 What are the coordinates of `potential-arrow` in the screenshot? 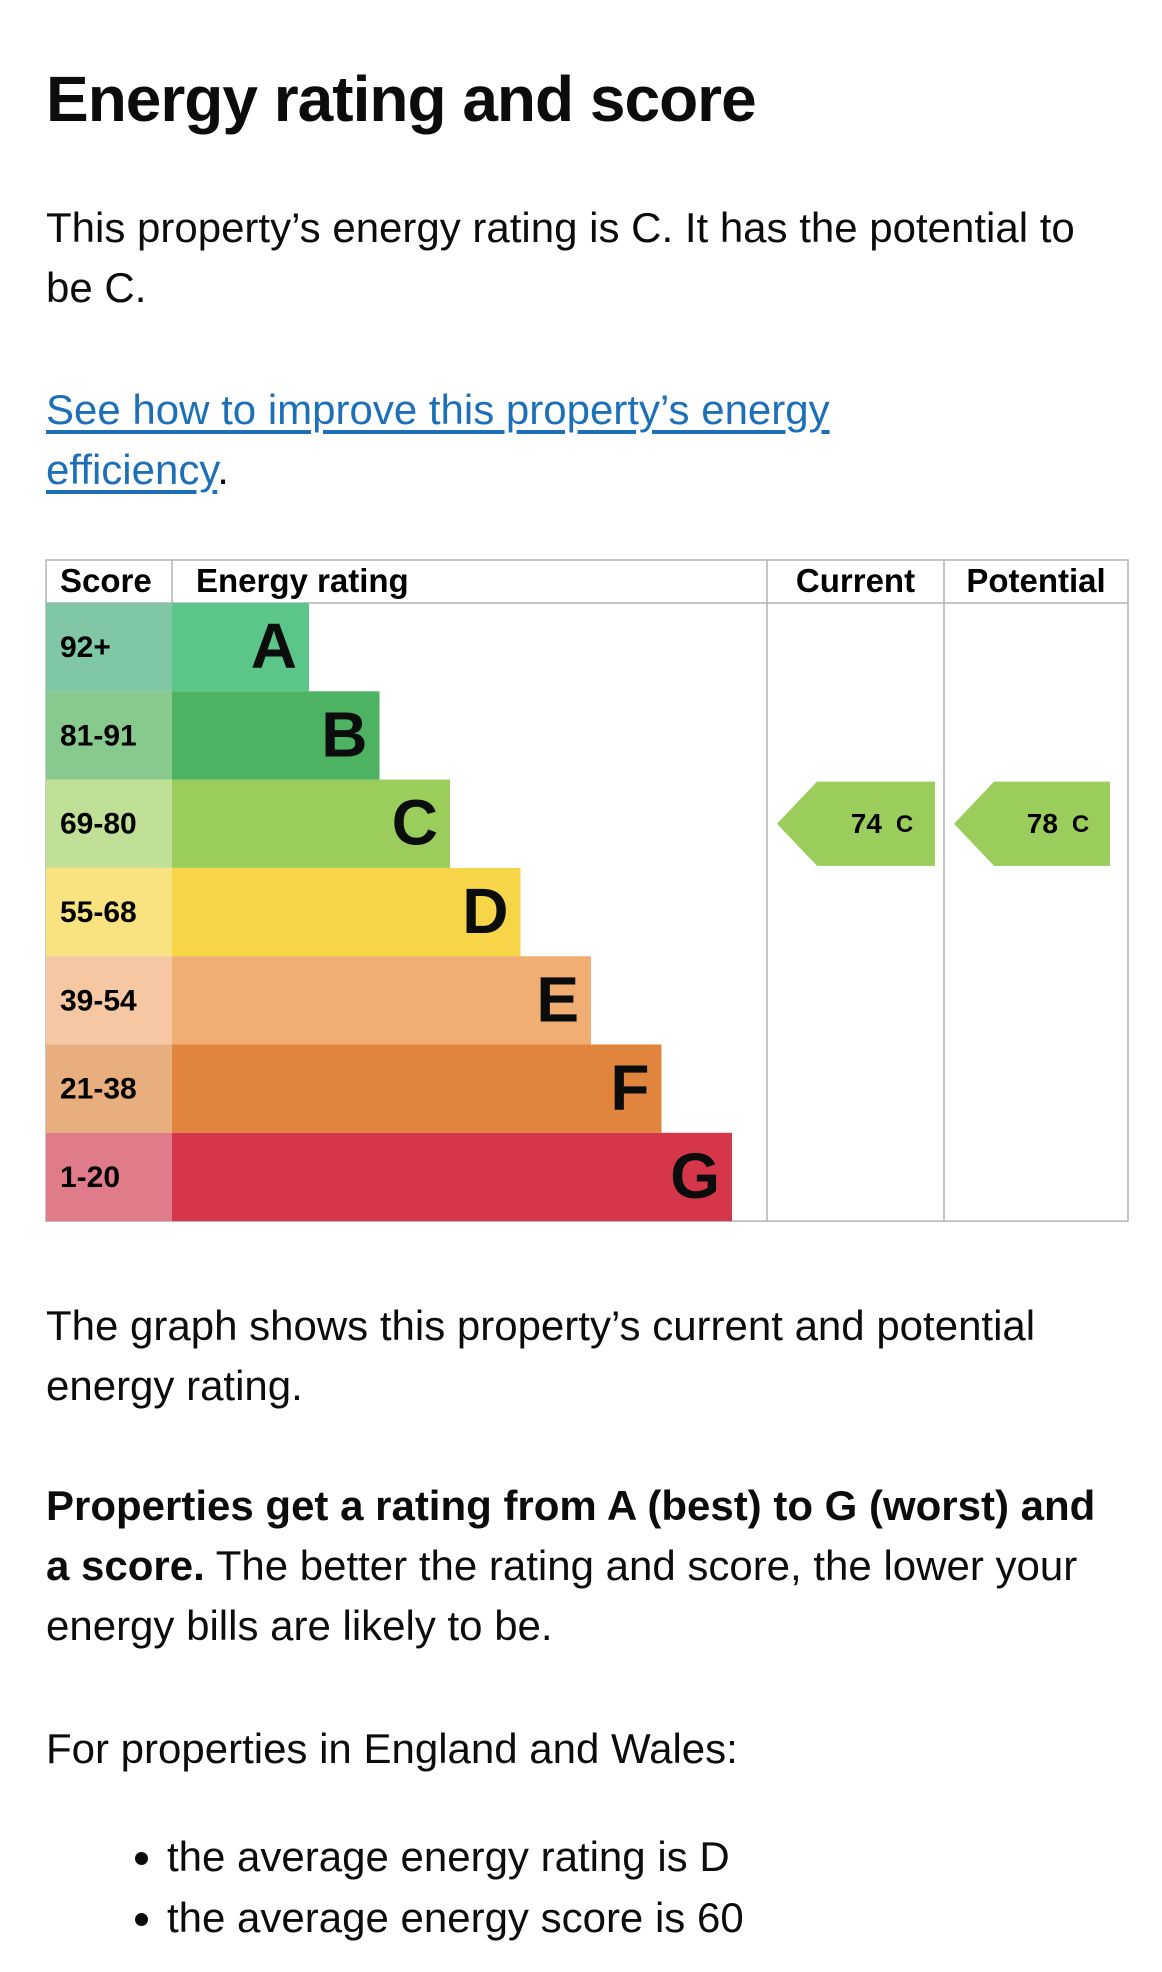 It's located at (1032, 823).